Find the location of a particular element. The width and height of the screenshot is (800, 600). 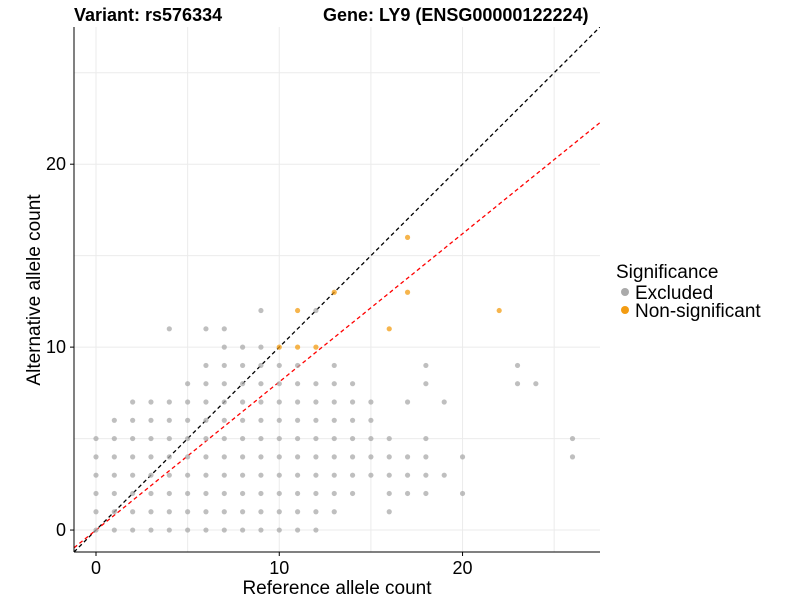

legend-label-non-significant: Non-significant is located at coordinates (698, 311).